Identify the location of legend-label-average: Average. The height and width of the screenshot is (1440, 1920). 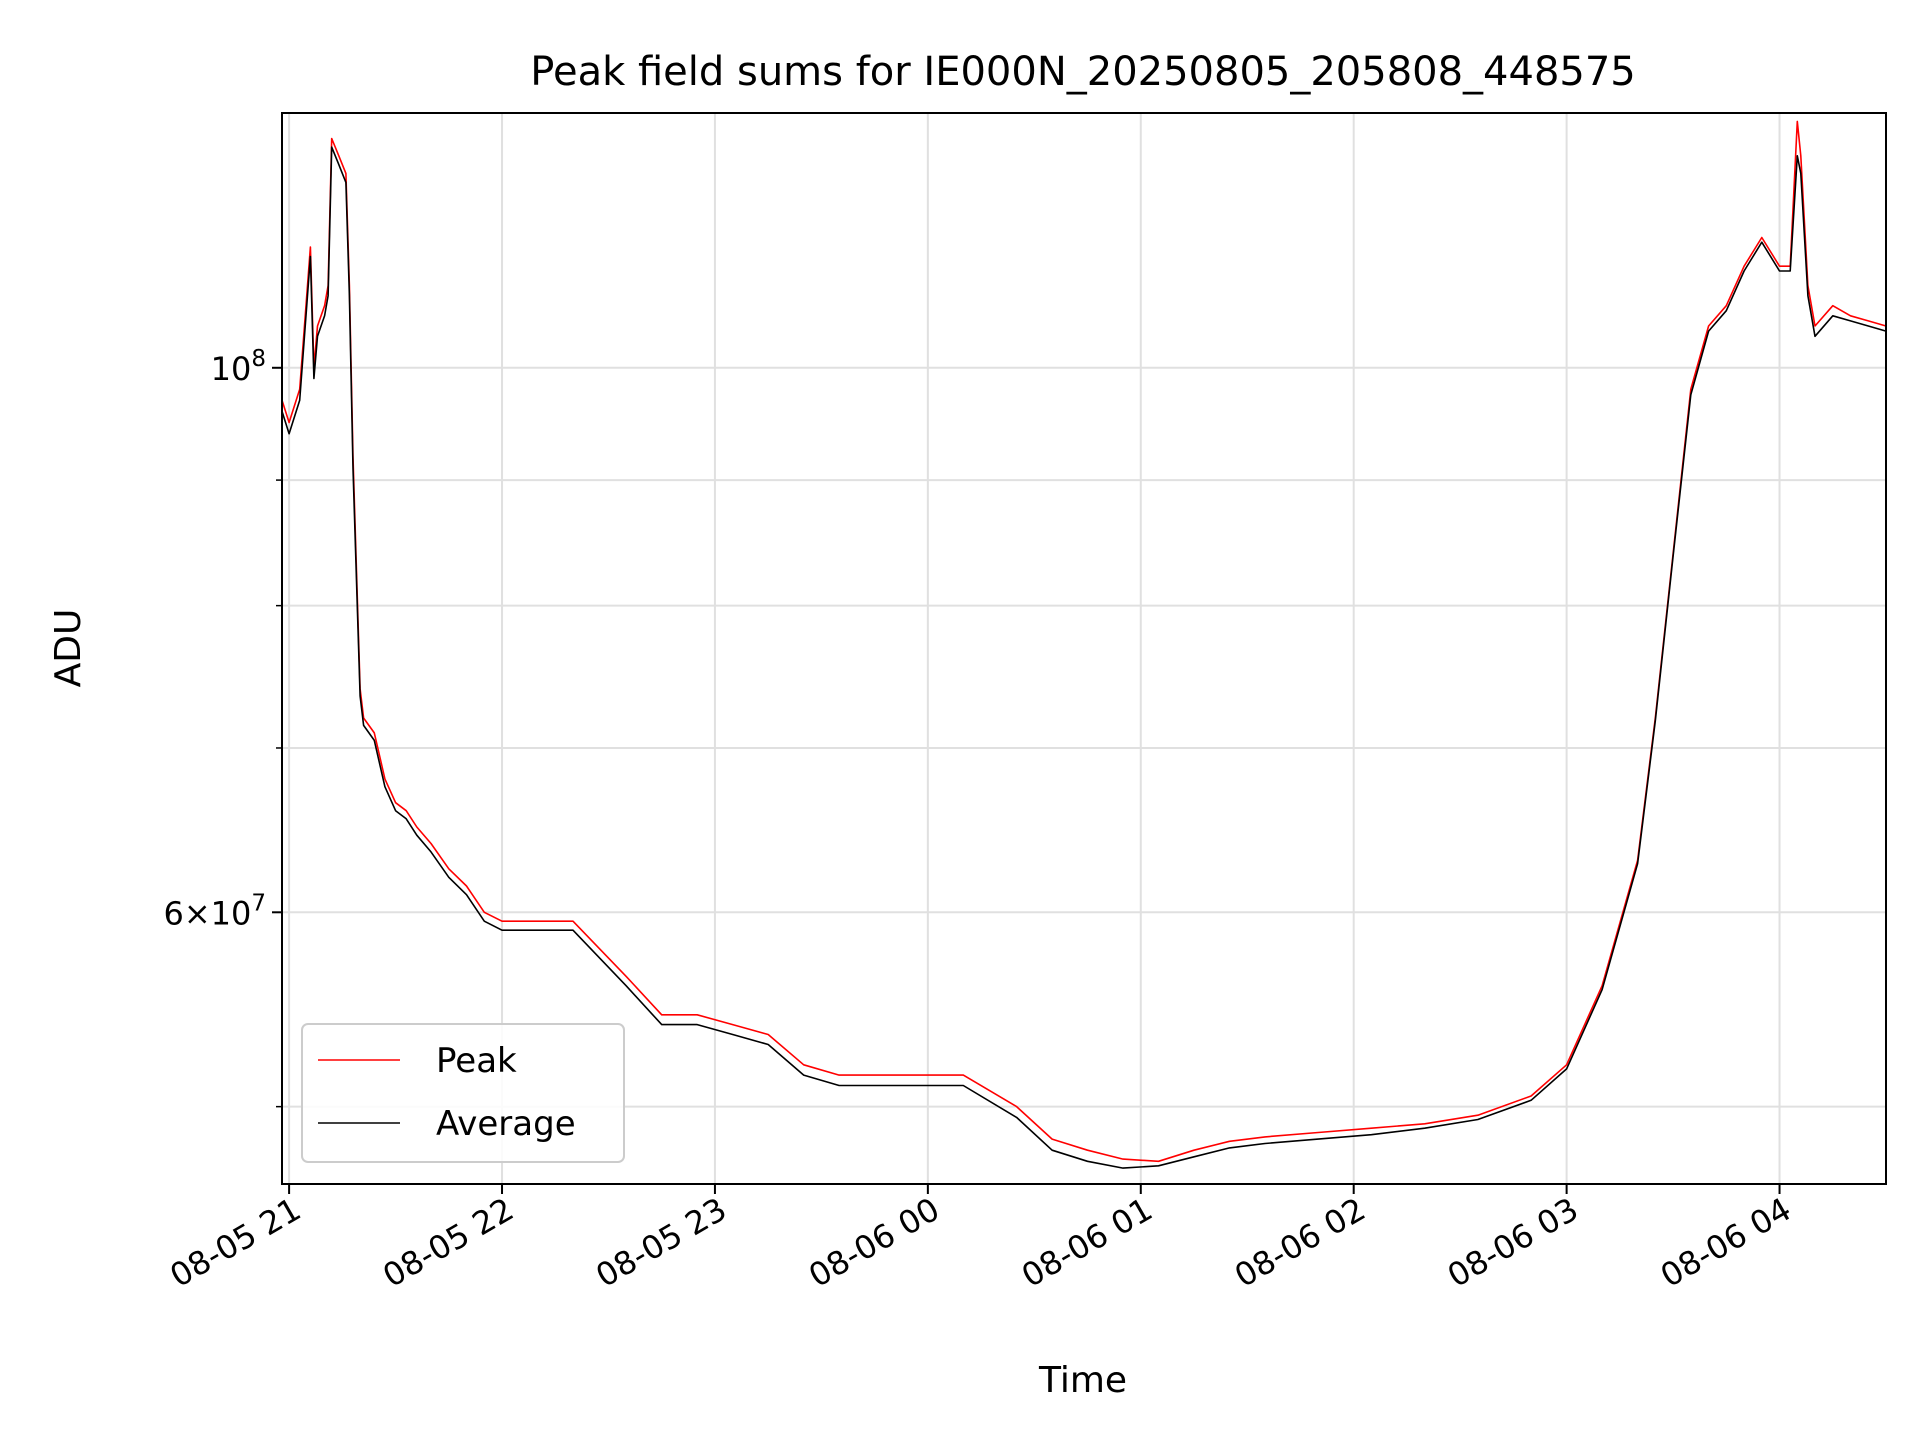
(506, 1124).